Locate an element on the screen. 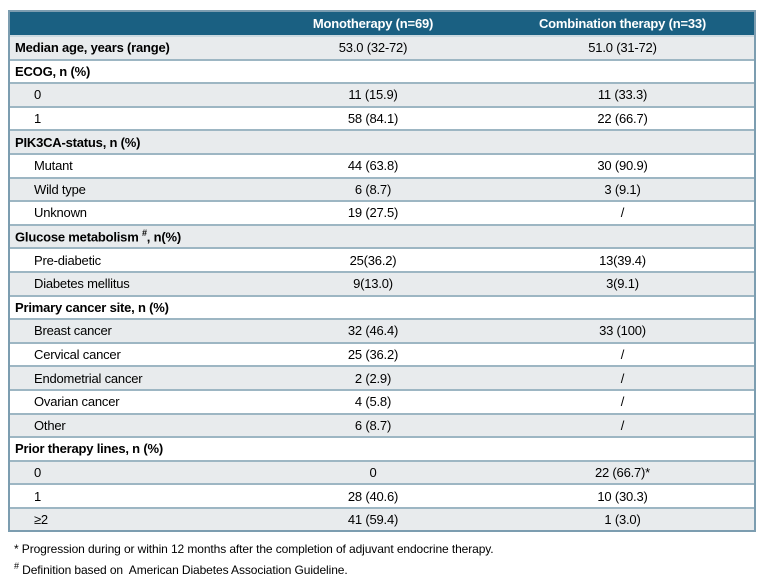 The image size is (764, 585). table-row: Unknown 19 (27.5) / is located at coordinates (382, 212).